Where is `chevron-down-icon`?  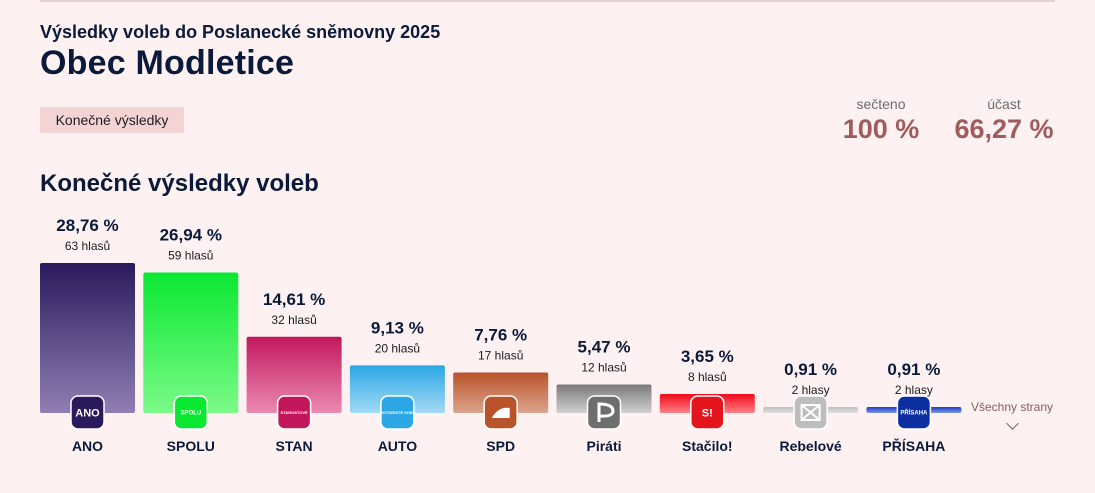 chevron-down-icon is located at coordinates (1012, 423).